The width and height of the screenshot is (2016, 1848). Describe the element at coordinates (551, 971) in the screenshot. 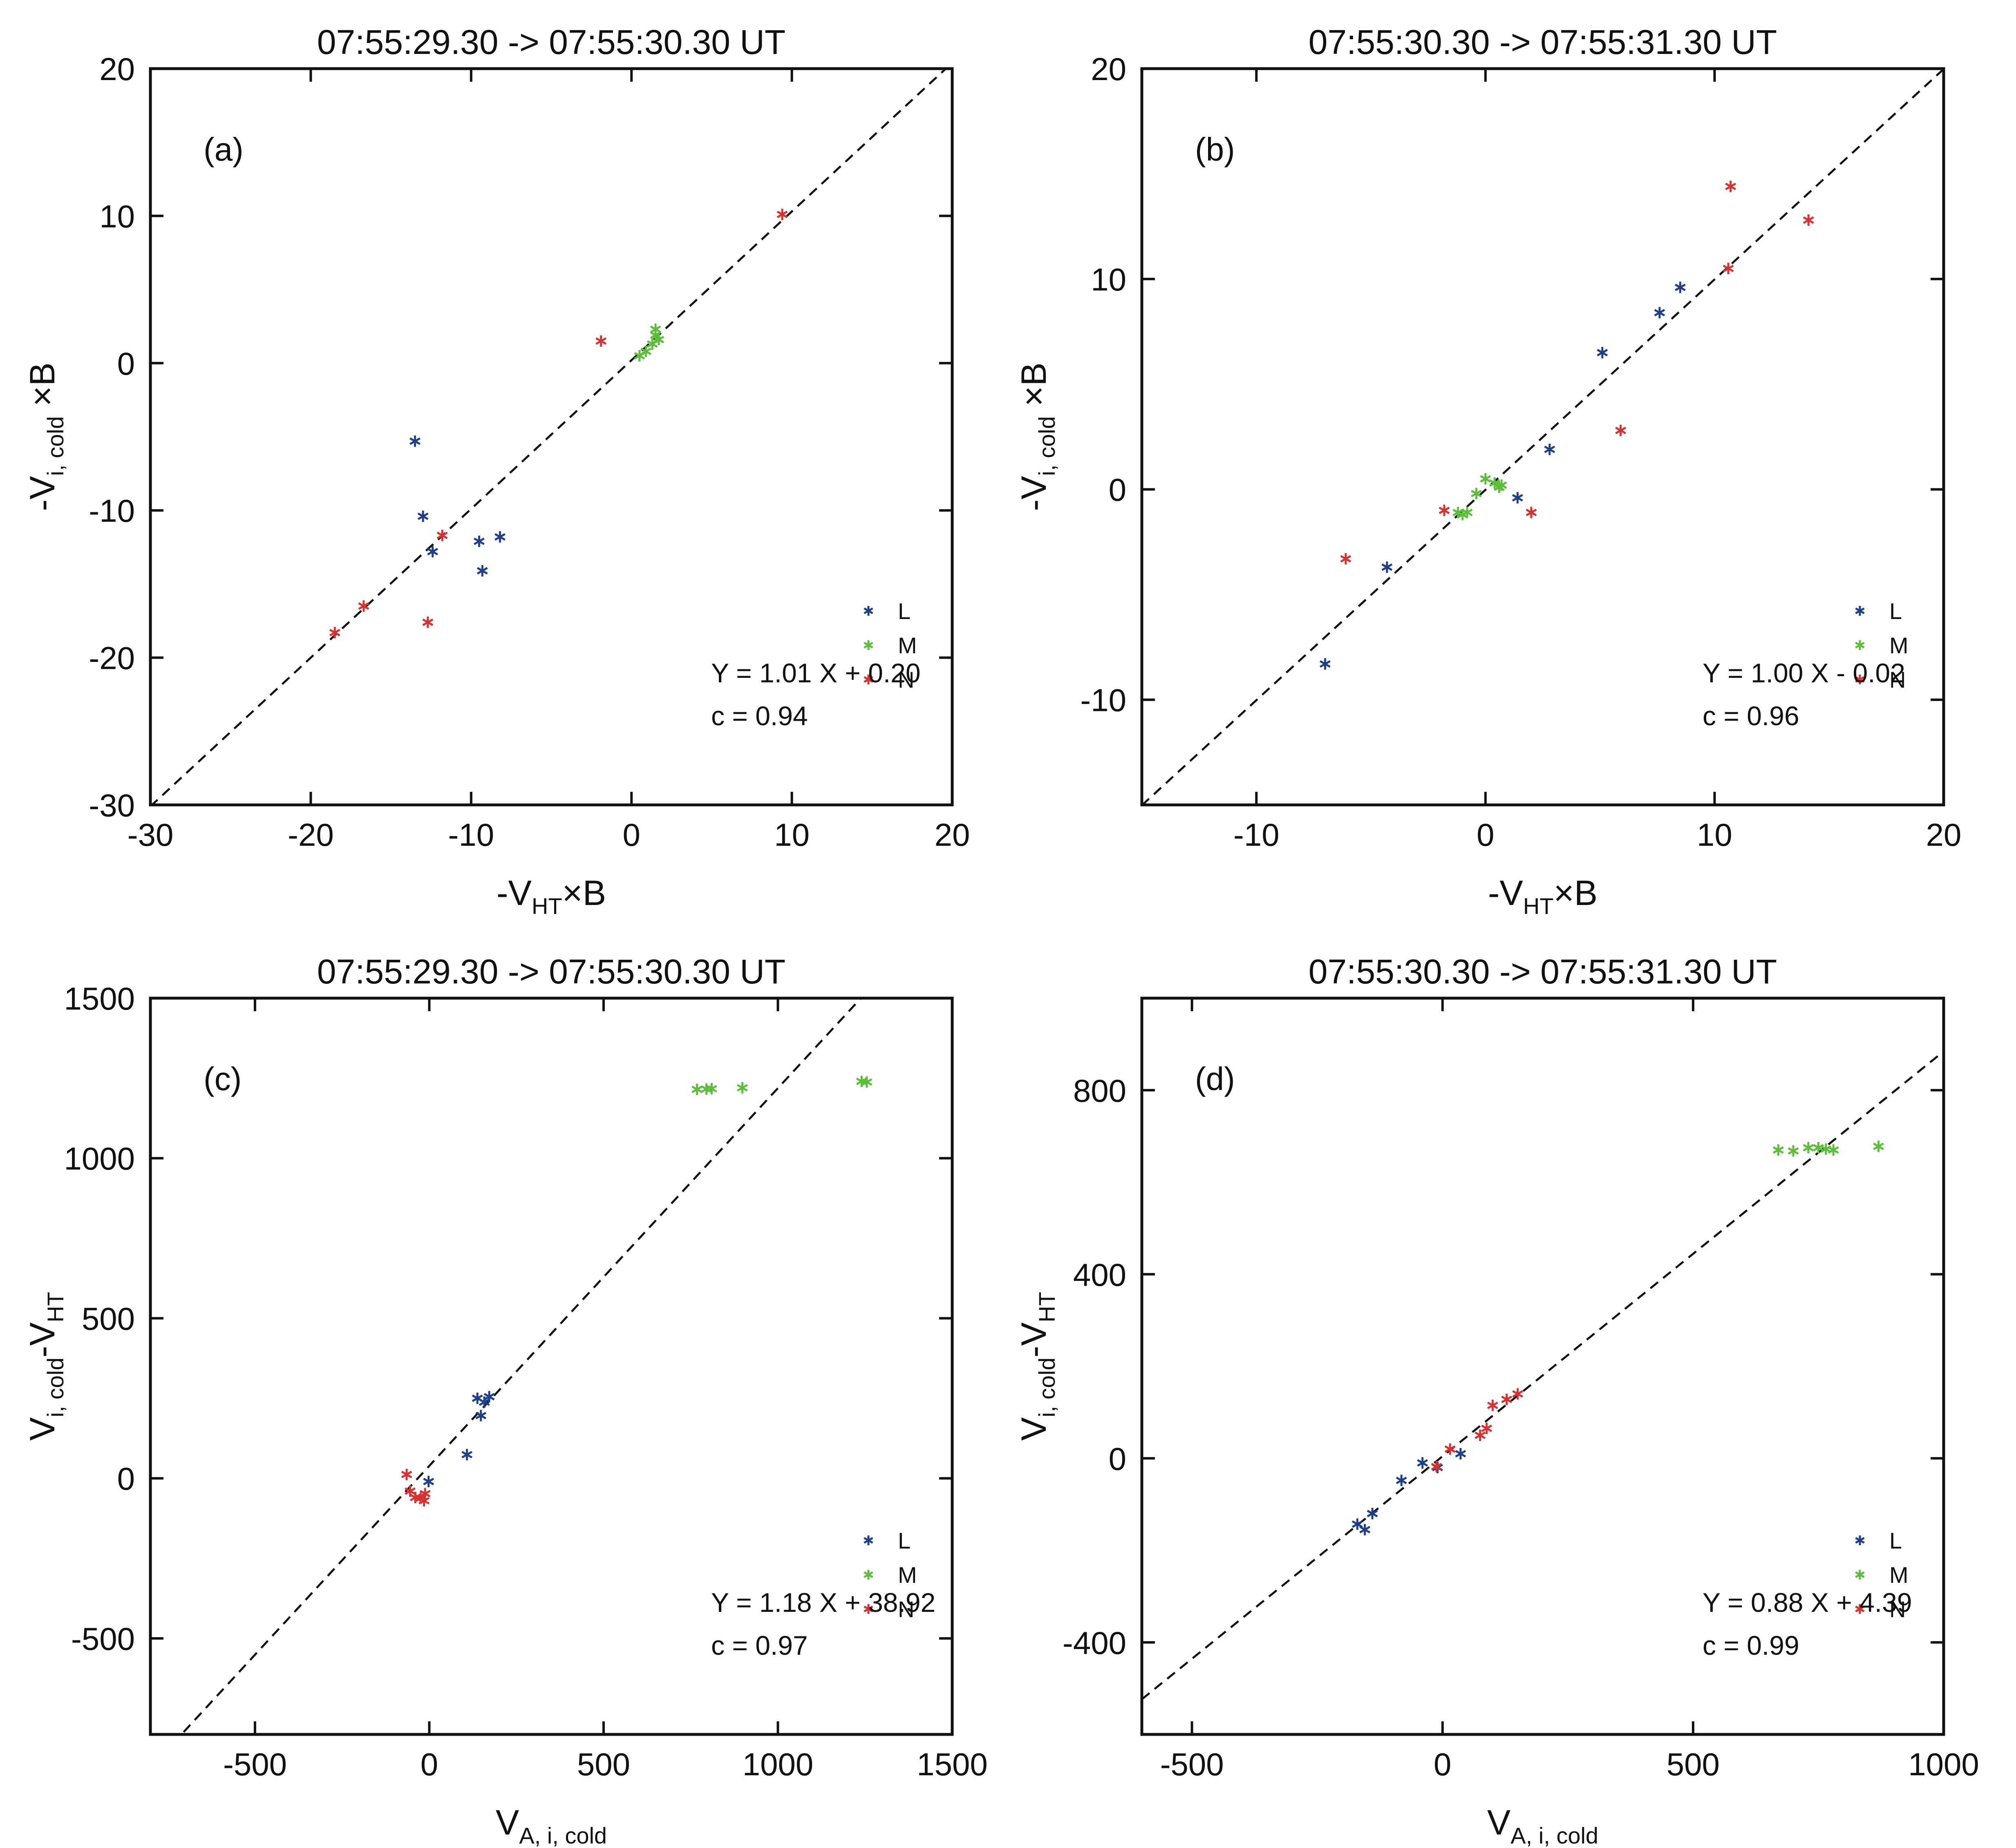

I see `chart-title: 07:55:29.30 -> 07:55:30.30 UT` at that location.